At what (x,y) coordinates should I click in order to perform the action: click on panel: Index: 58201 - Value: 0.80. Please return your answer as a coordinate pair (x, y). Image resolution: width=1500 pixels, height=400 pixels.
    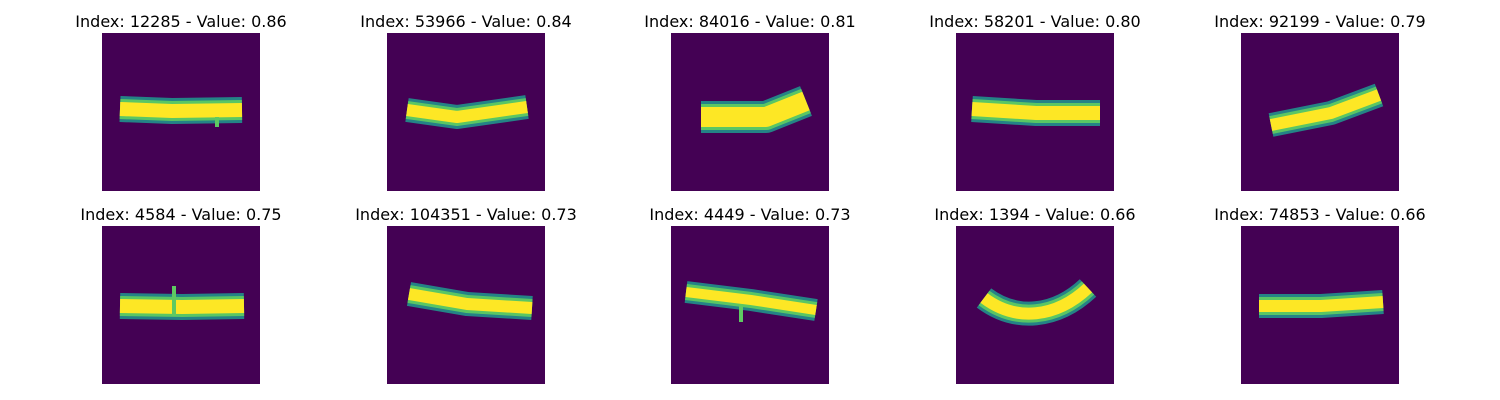
    Looking at the image, I should click on (1035, 101).